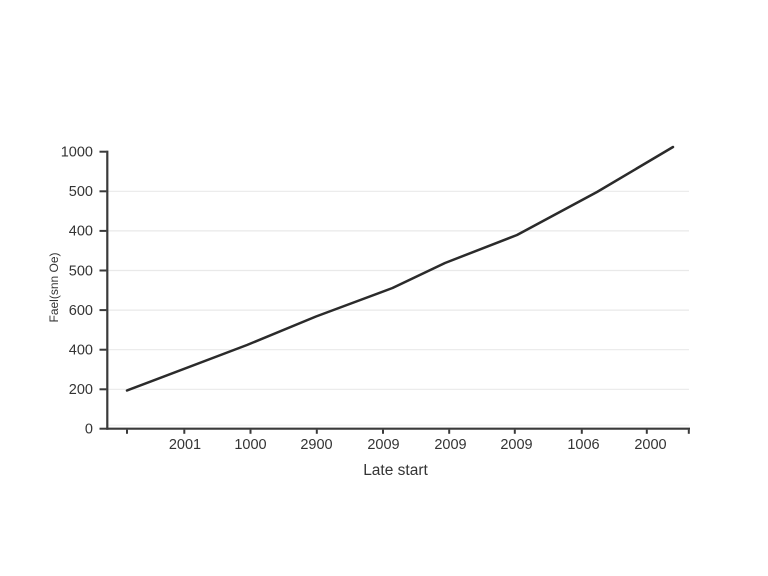 The height and width of the screenshot is (576, 768). What do you see at coordinates (81, 390) in the screenshot?
I see `svg-text: 200` at bounding box center [81, 390].